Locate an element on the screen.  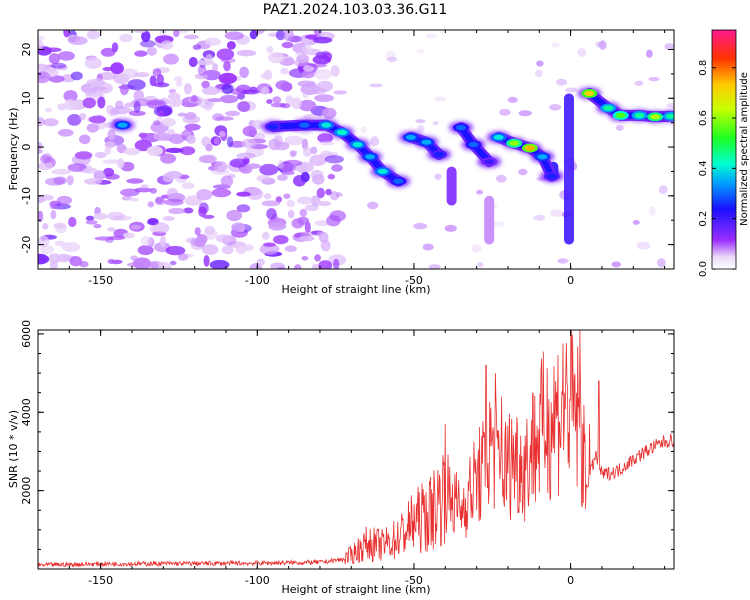
colorbar-tick-label: 0.6 is located at coordinates (703, 118).